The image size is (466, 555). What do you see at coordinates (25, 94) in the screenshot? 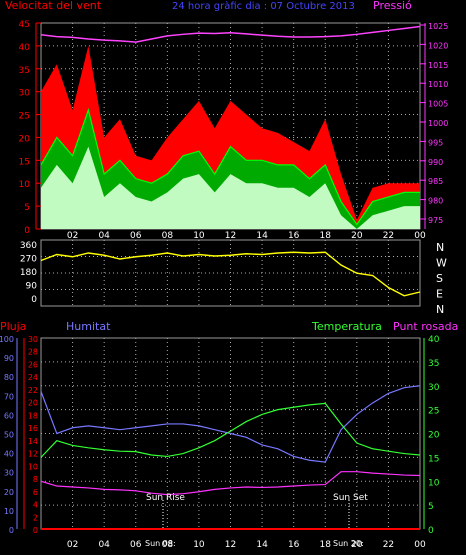
I see `wind-tick-label: 30` at bounding box center [25, 94].